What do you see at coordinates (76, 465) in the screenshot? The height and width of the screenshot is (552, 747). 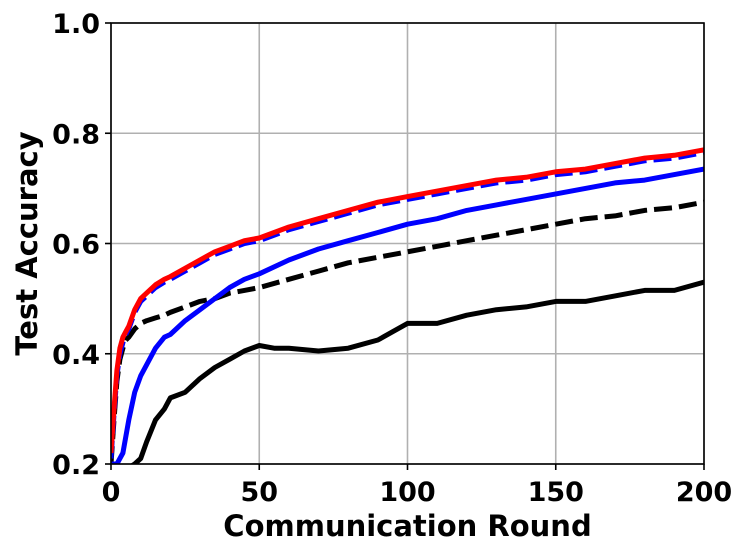 I see `y-tick-label: 0.2` at bounding box center [76, 465].